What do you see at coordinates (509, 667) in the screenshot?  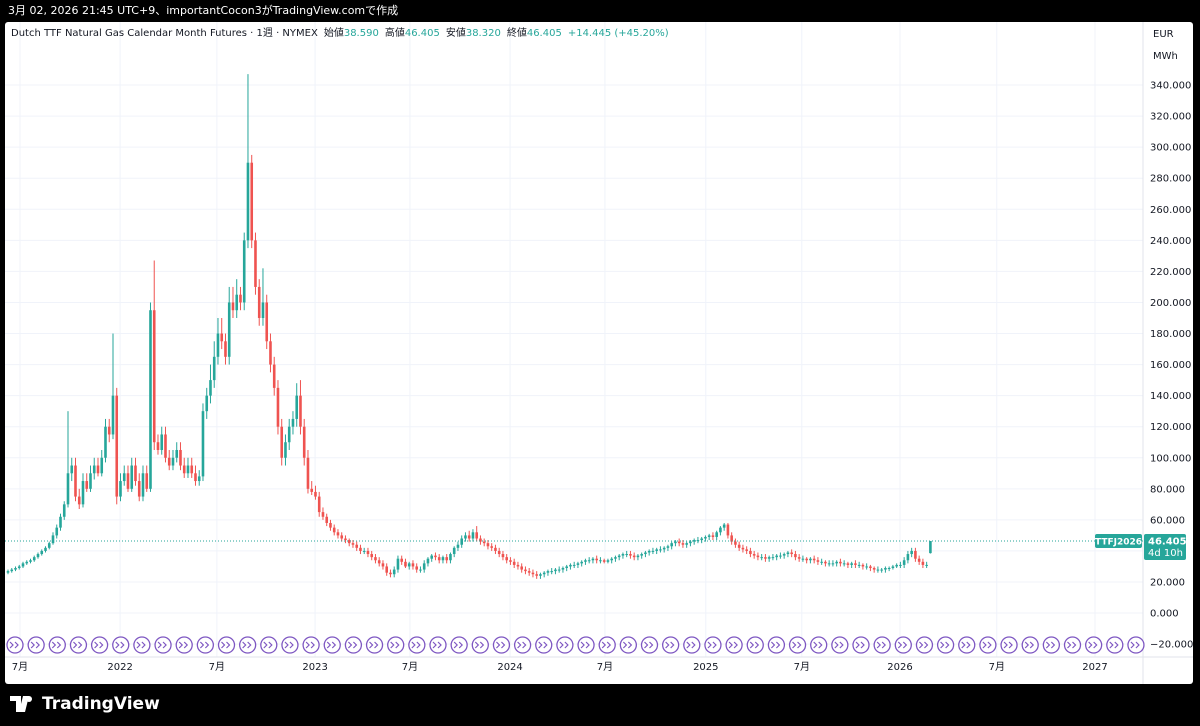 I see `x-tick-label: 2024` at bounding box center [509, 667].